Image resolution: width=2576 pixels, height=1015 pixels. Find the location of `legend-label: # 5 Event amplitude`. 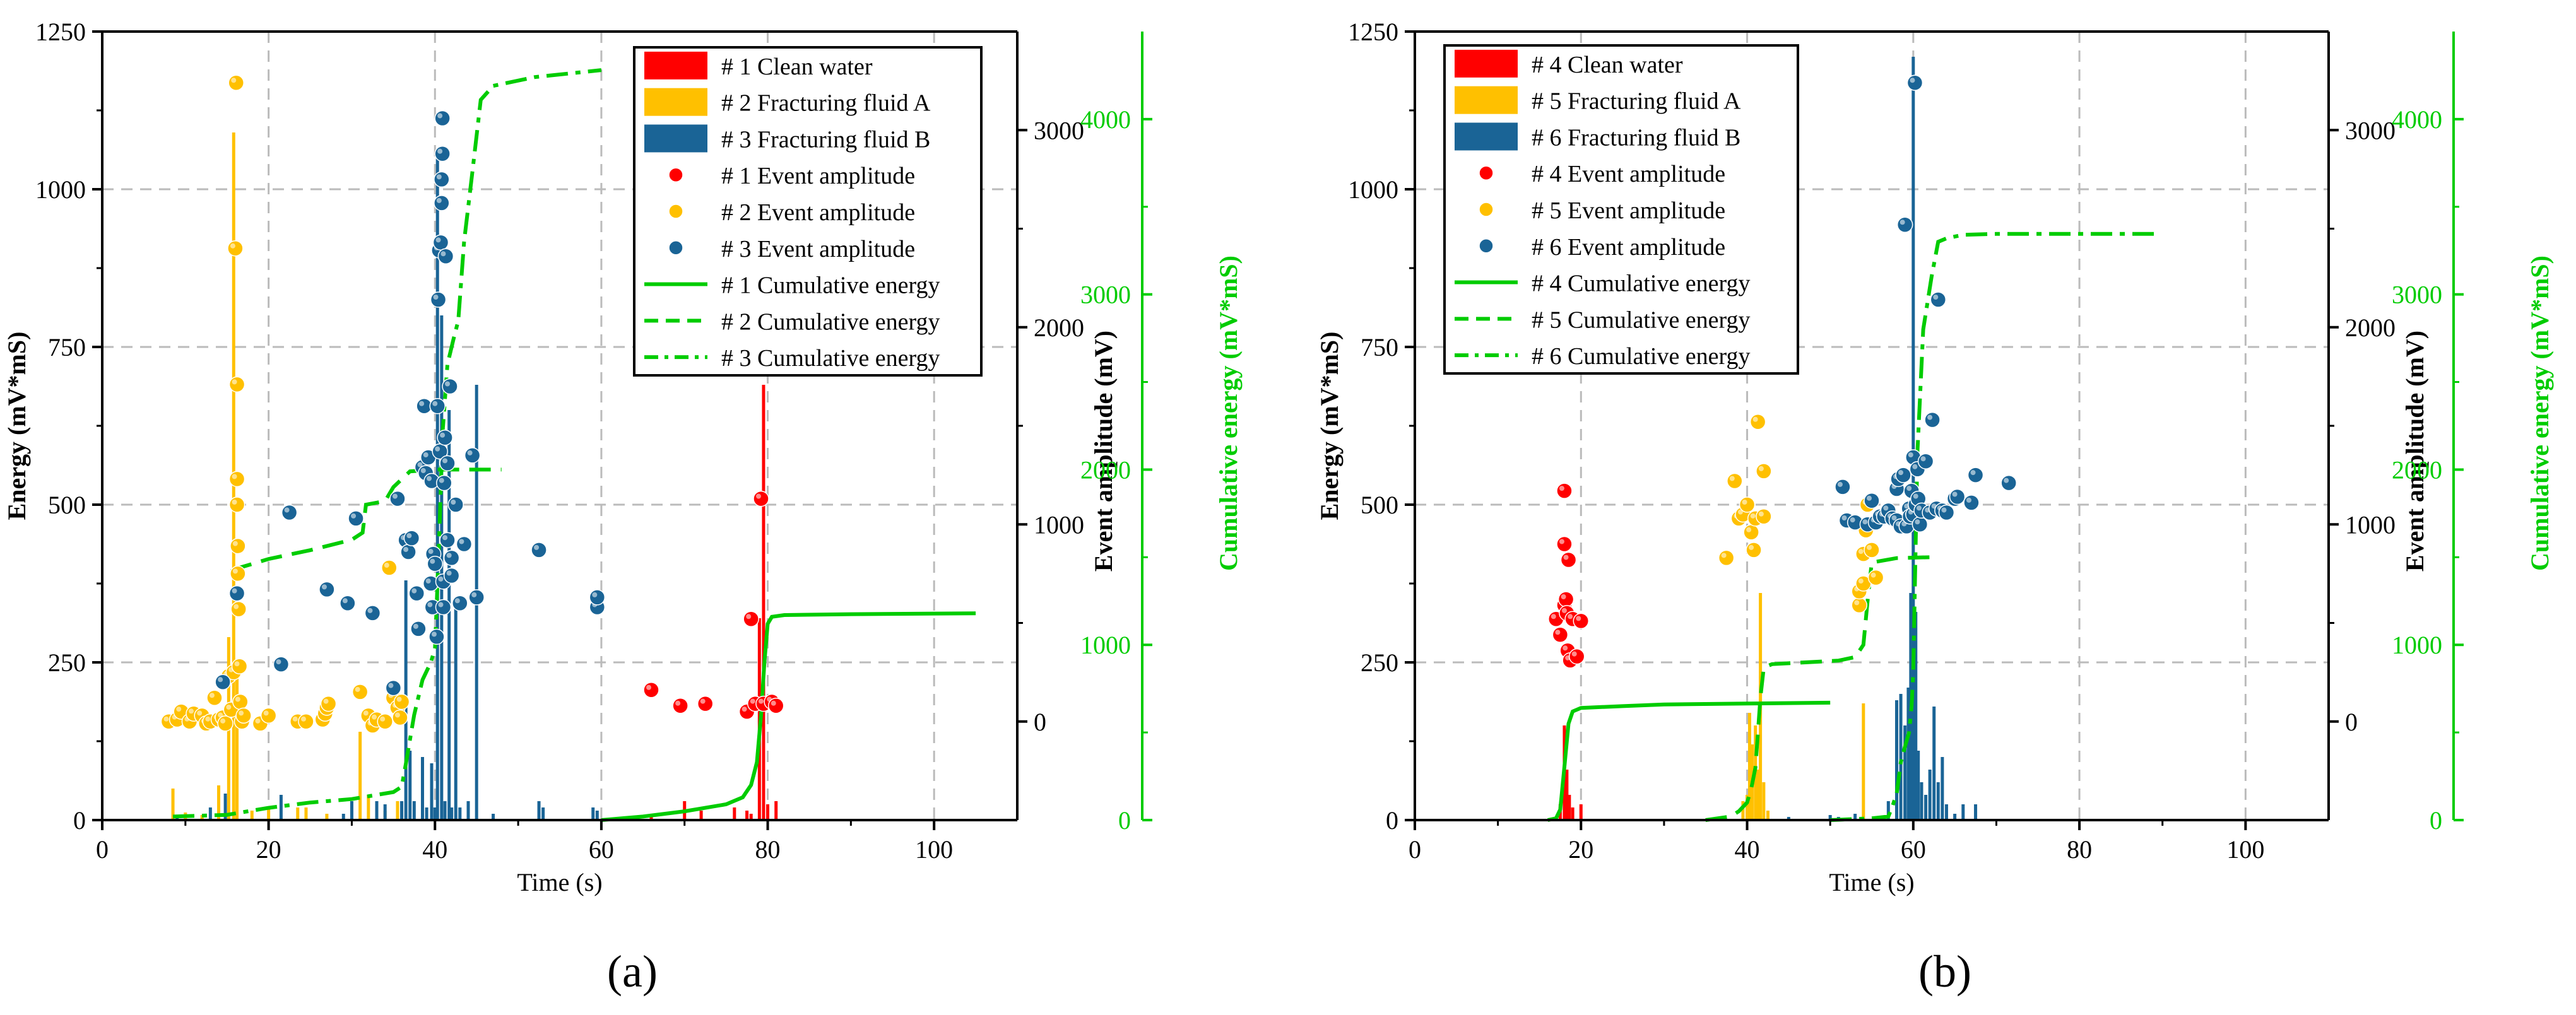

legend-label: # 5 Event amplitude is located at coordinates (1629, 210).